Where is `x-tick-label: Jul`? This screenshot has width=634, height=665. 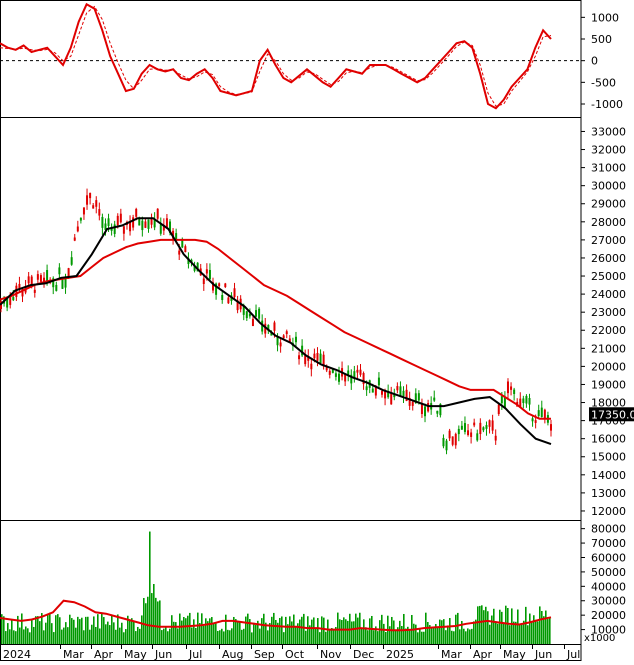 x-tick-label: Jul is located at coordinates (573, 654).